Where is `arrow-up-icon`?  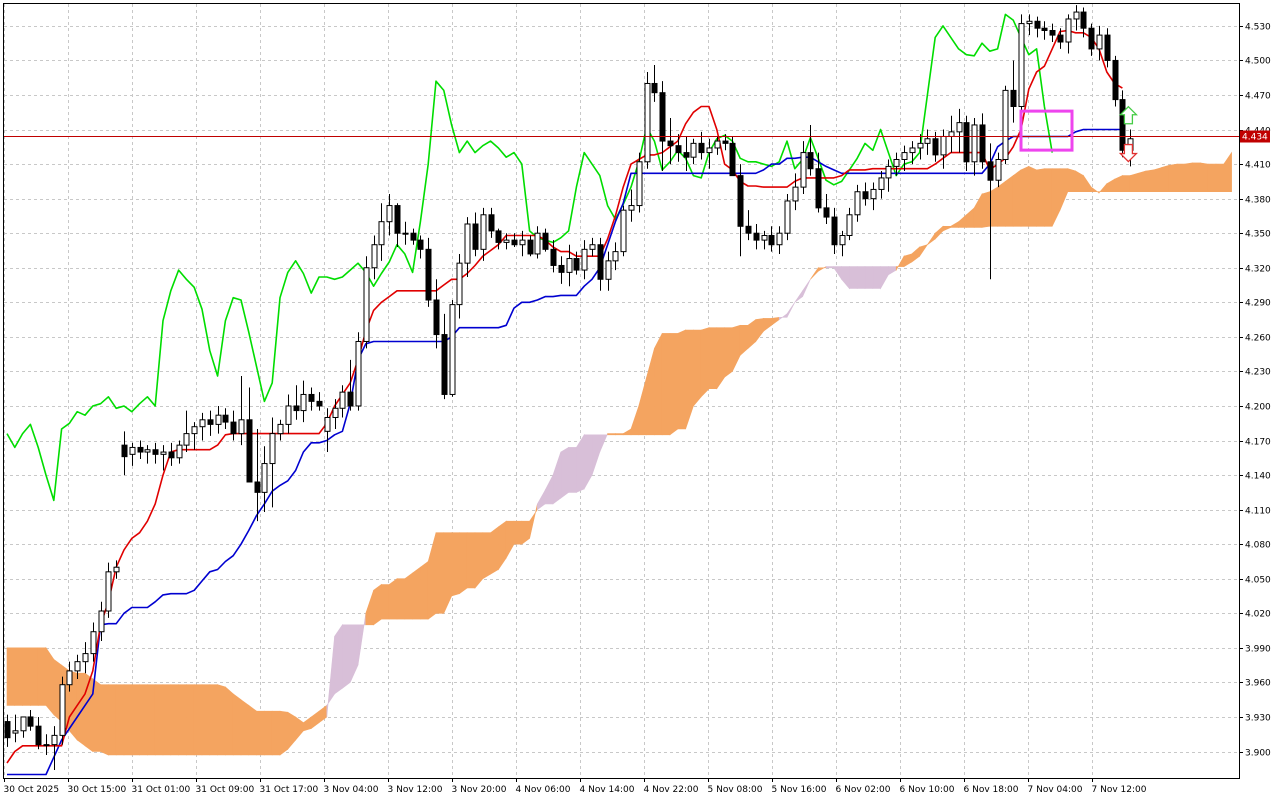
arrow-up-icon is located at coordinates (1128, 115).